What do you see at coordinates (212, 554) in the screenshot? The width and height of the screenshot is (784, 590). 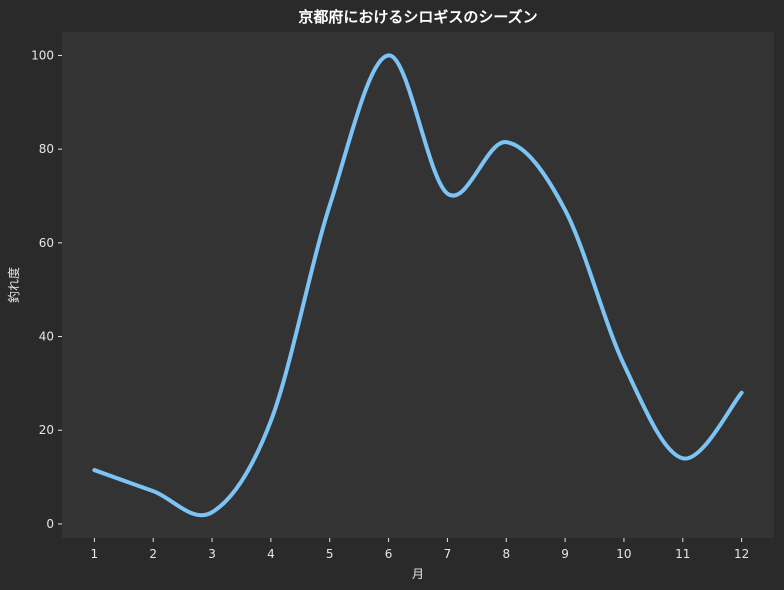 I see `x-tick-label: 3` at bounding box center [212, 554].